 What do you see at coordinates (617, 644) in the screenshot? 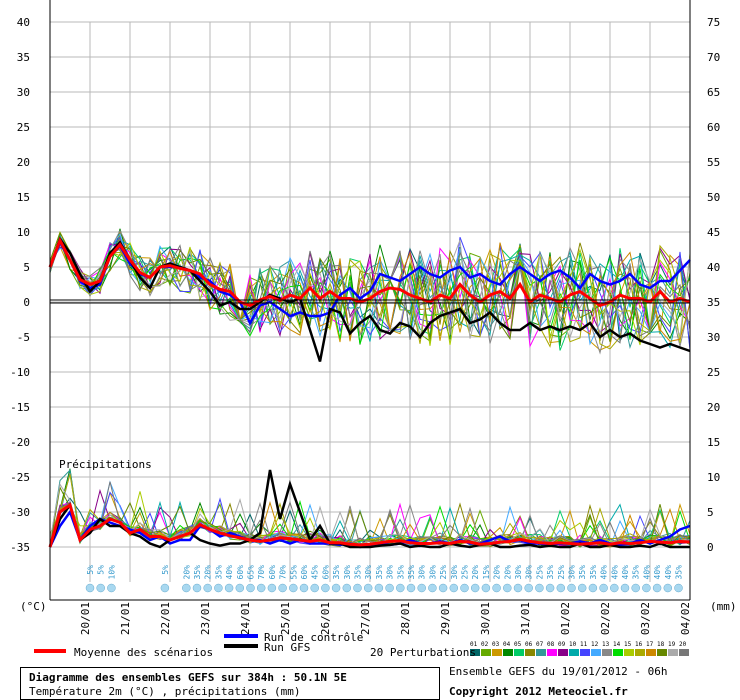
I see `legend-perturbation-id: 14` at bounding box center [617, 644].